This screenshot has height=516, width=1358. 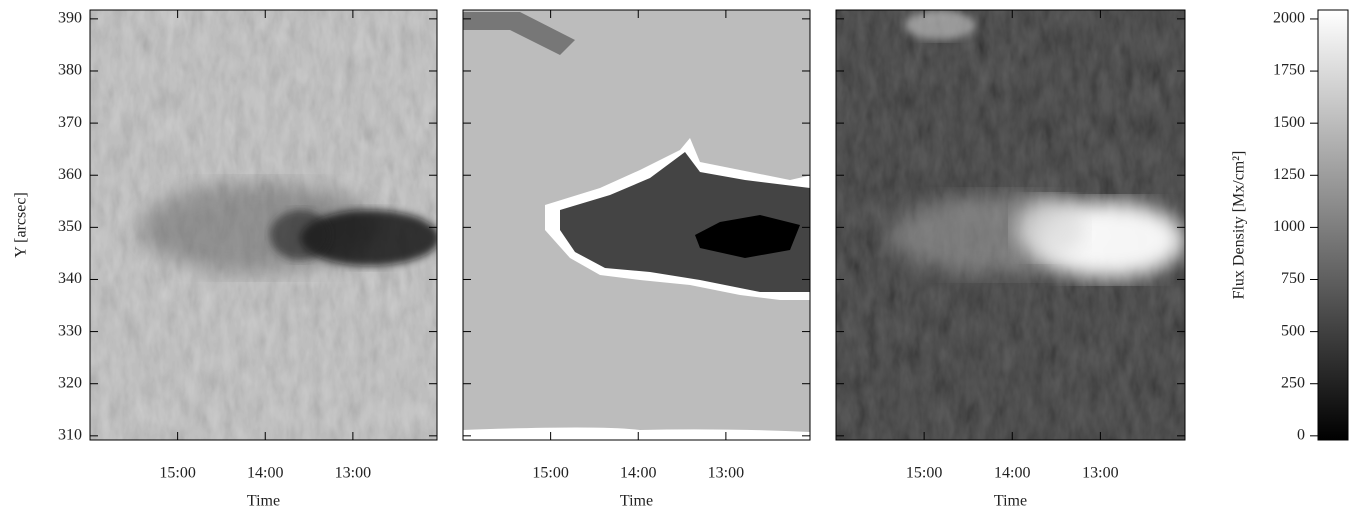 What do you see at coordinates (1293, 330) in the screenshot?
I see `colorbar-tick-label: 500` at bounding box center [1293, 330].